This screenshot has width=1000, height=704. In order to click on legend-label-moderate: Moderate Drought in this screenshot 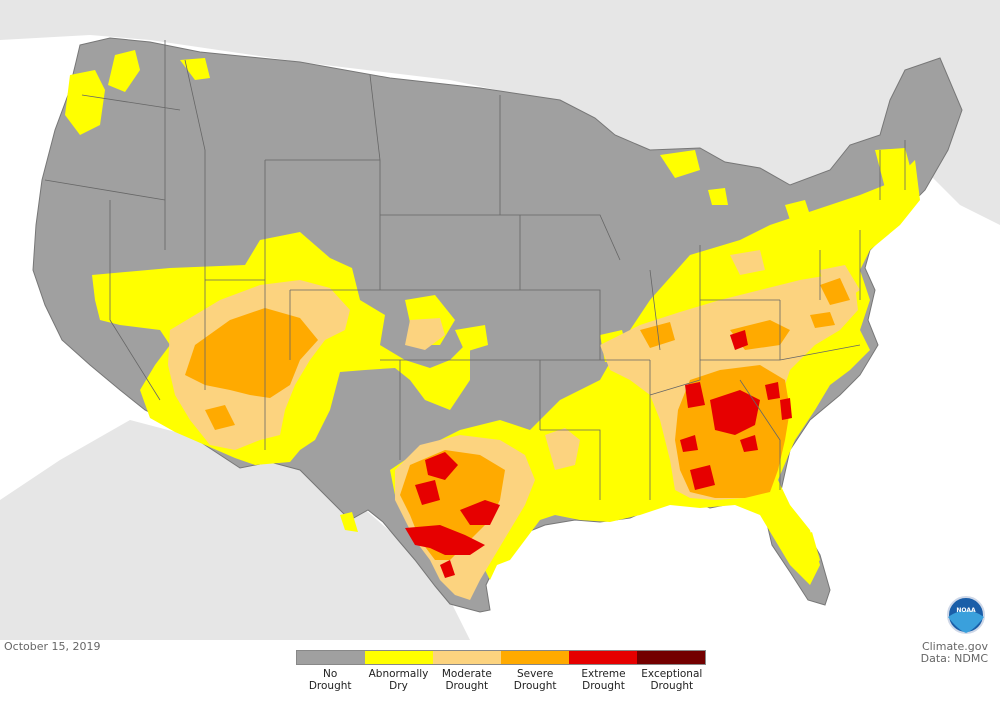, I will do `click(466, 680)`.